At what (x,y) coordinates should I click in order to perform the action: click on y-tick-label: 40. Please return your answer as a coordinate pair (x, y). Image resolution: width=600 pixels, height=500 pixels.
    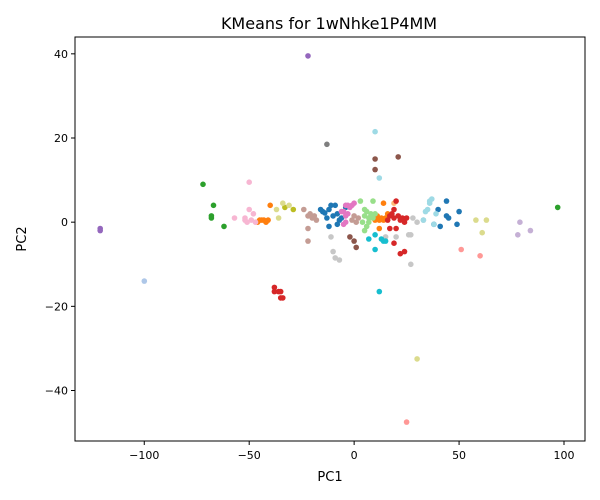
    Looking at the image, I should click on (61, 54).